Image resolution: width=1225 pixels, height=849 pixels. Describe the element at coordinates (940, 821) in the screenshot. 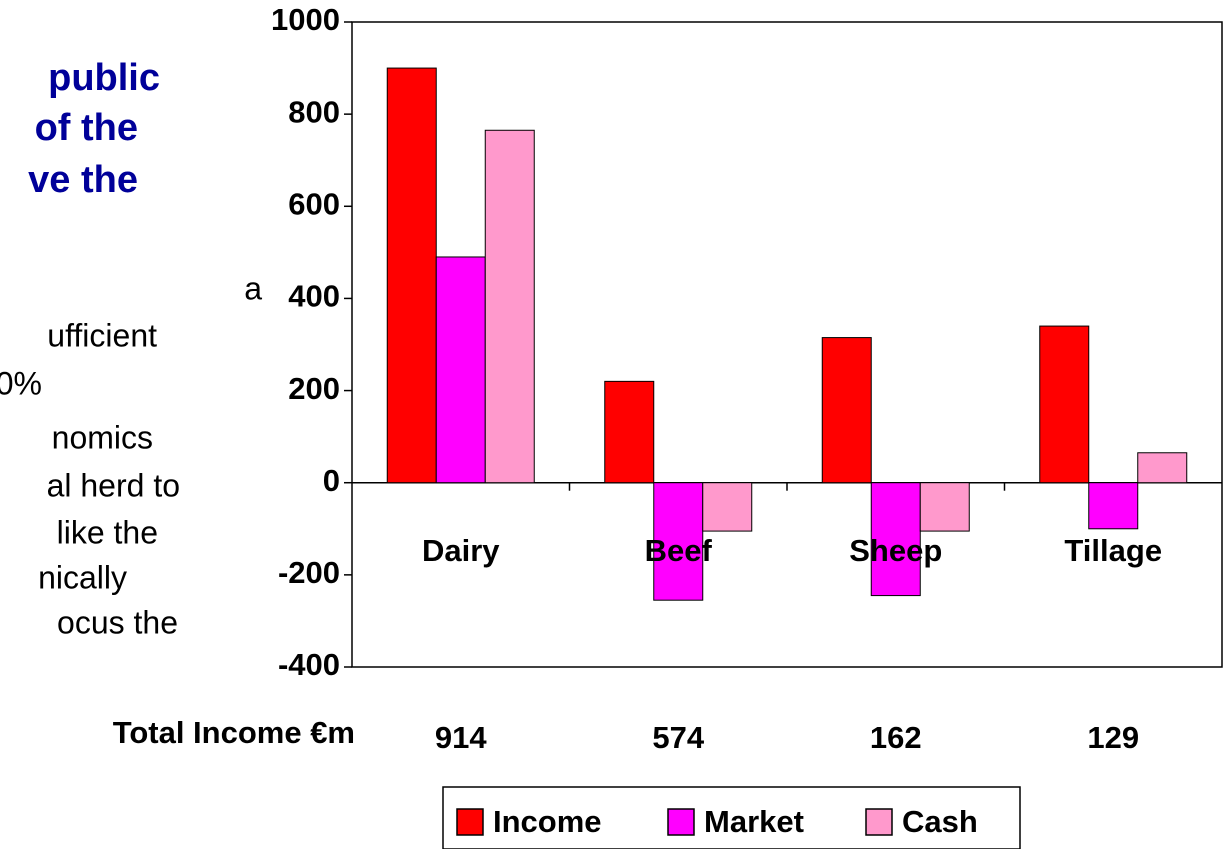

I see `legend-label: Cash` at that location.